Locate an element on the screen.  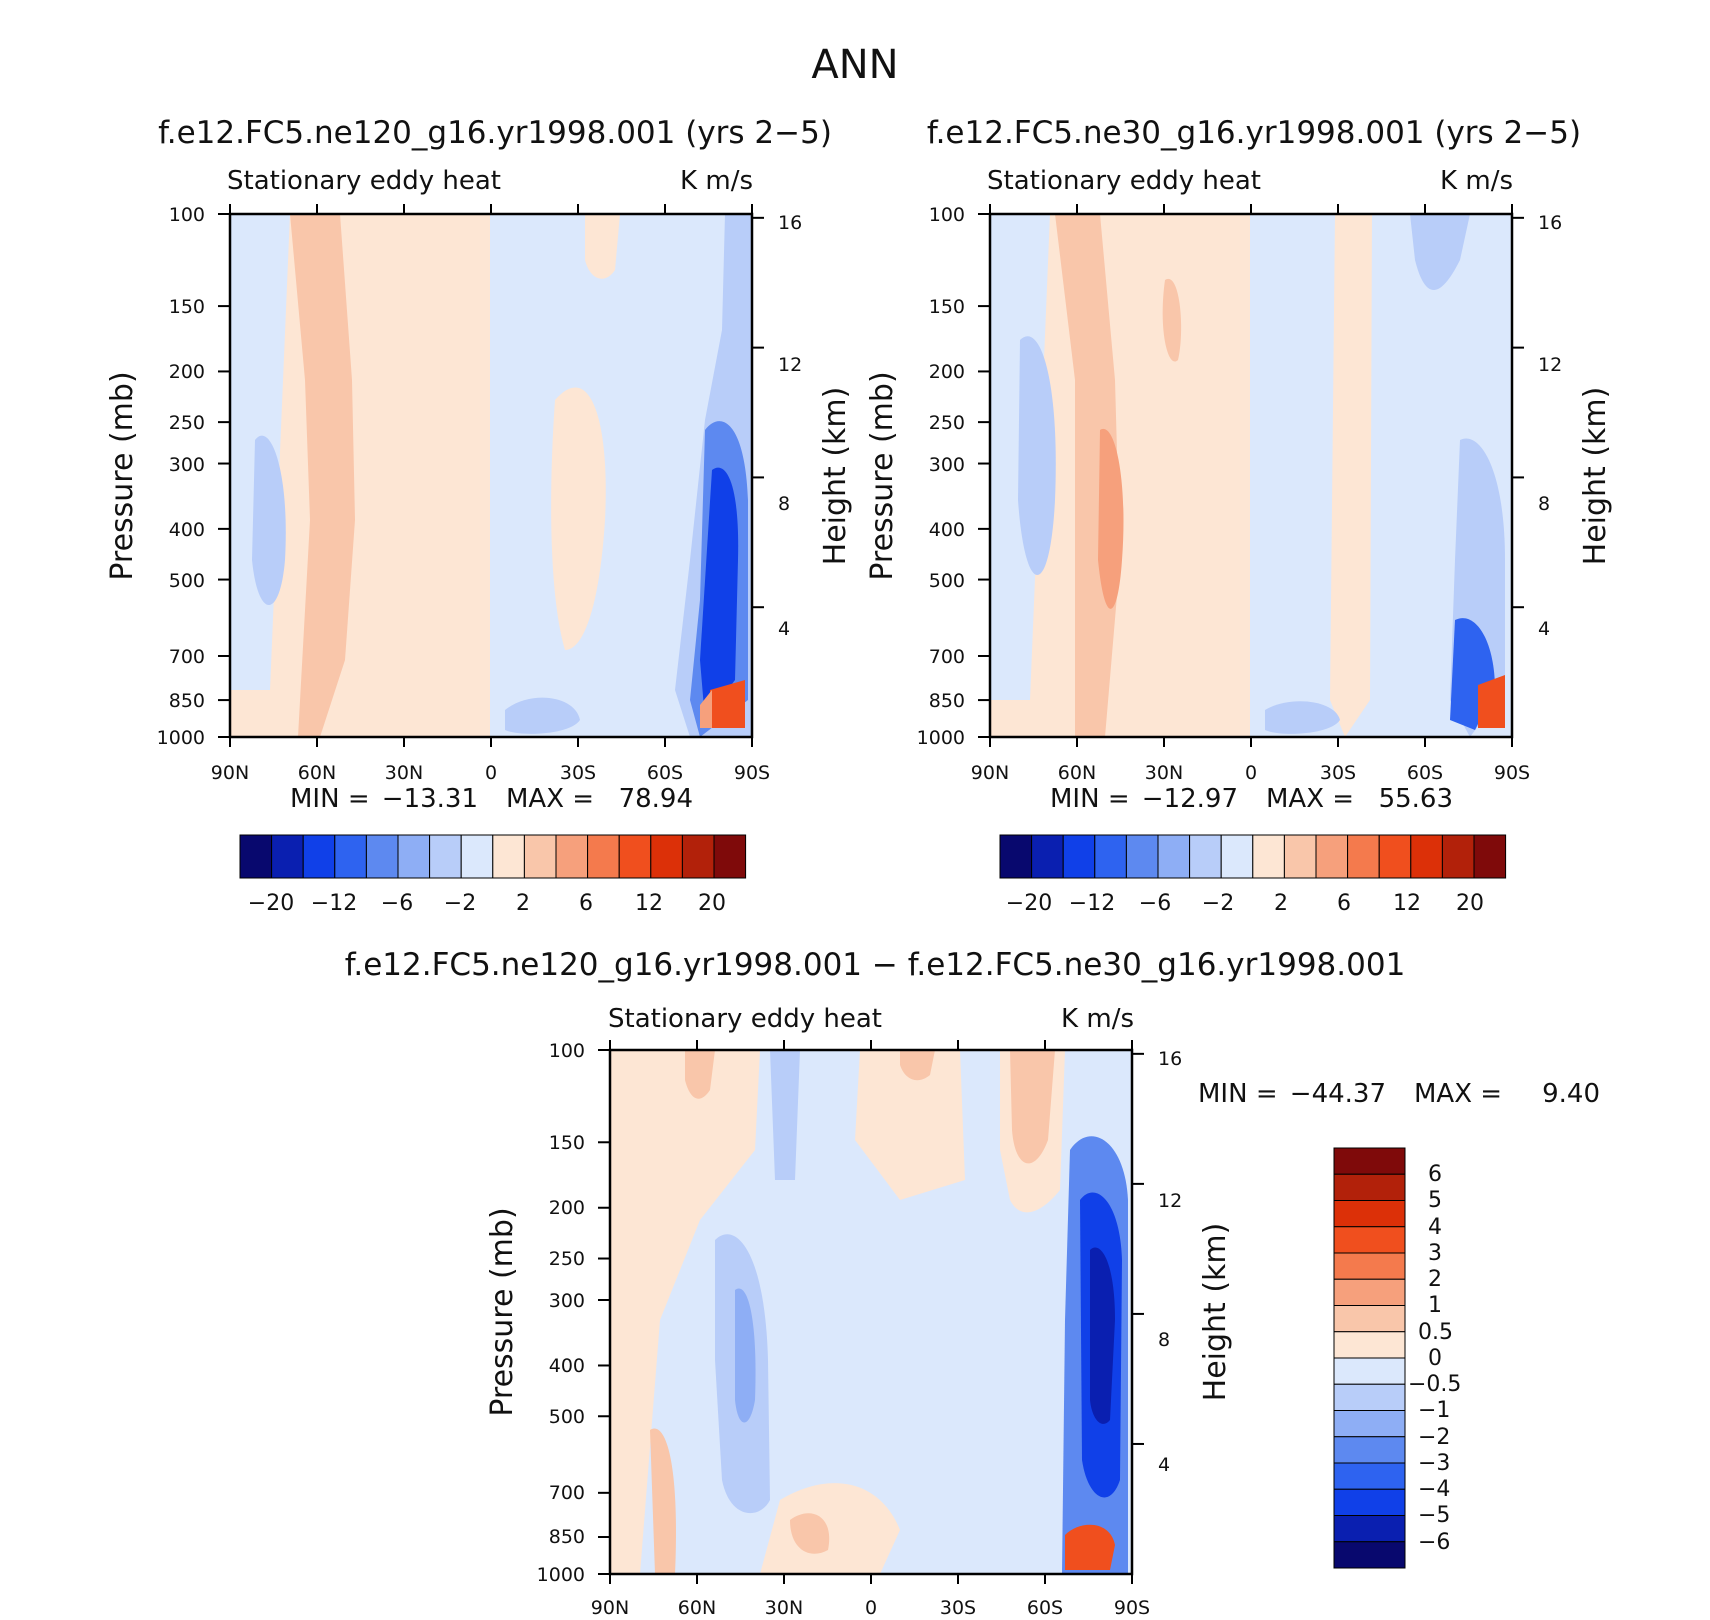
y-right-tick-label: 4 is located at coordinates (784, 629).